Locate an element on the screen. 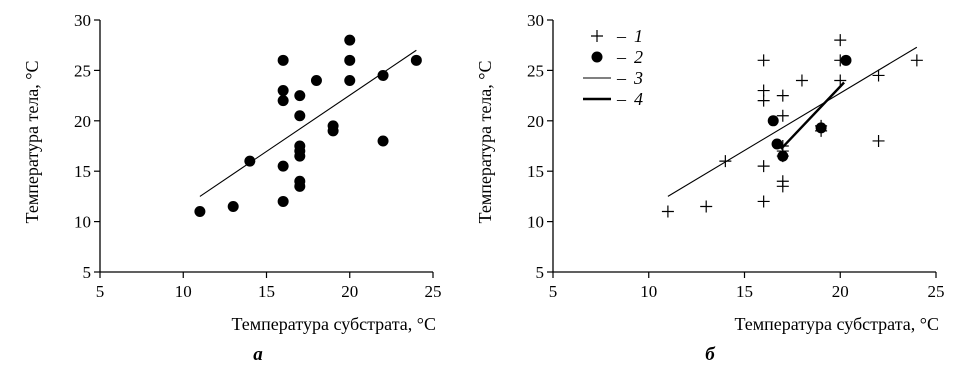  panel-letter: б is located at coordinates (710, 354).